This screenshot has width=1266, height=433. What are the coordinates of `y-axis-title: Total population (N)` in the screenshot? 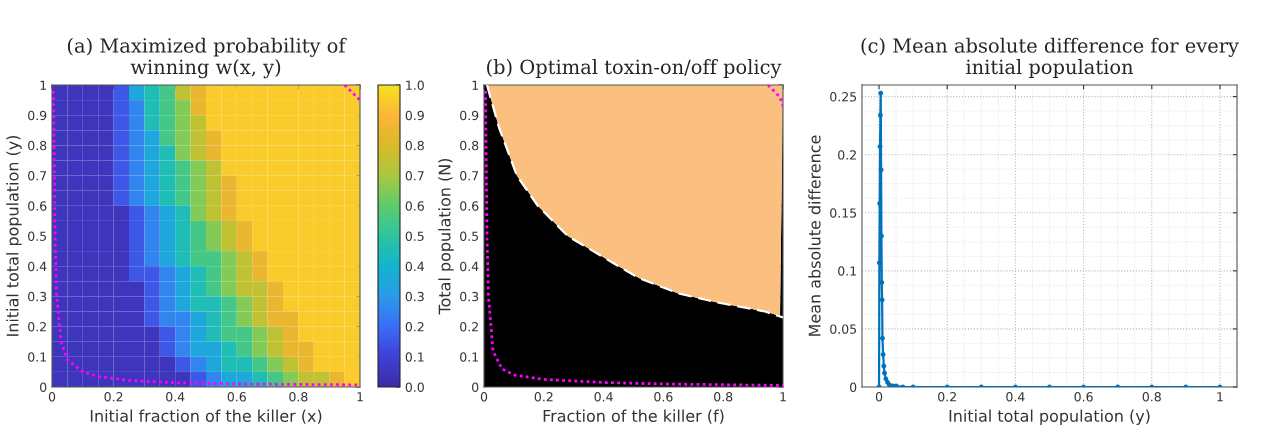 It's located at (446, 236).